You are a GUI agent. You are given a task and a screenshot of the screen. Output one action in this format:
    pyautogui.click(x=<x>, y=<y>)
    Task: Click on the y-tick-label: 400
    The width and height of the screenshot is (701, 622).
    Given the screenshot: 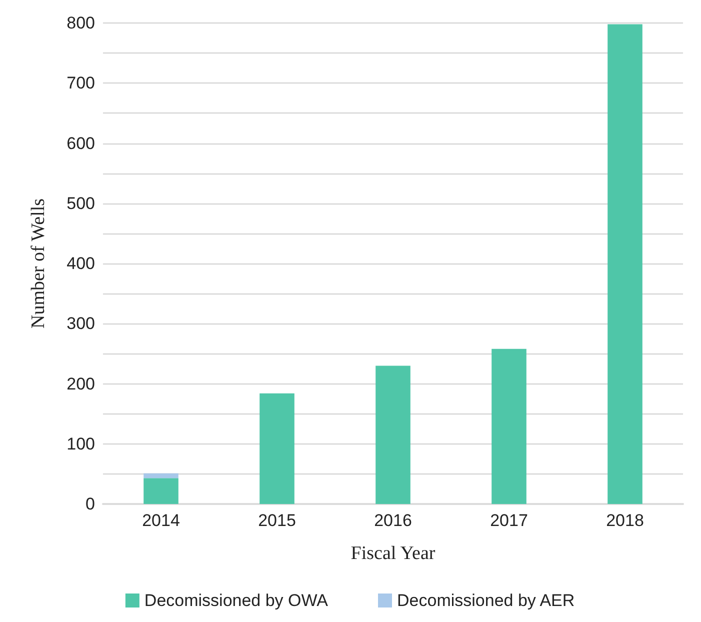 What is the action you would take?
    pyautogui.click(x=80, y=263)
    